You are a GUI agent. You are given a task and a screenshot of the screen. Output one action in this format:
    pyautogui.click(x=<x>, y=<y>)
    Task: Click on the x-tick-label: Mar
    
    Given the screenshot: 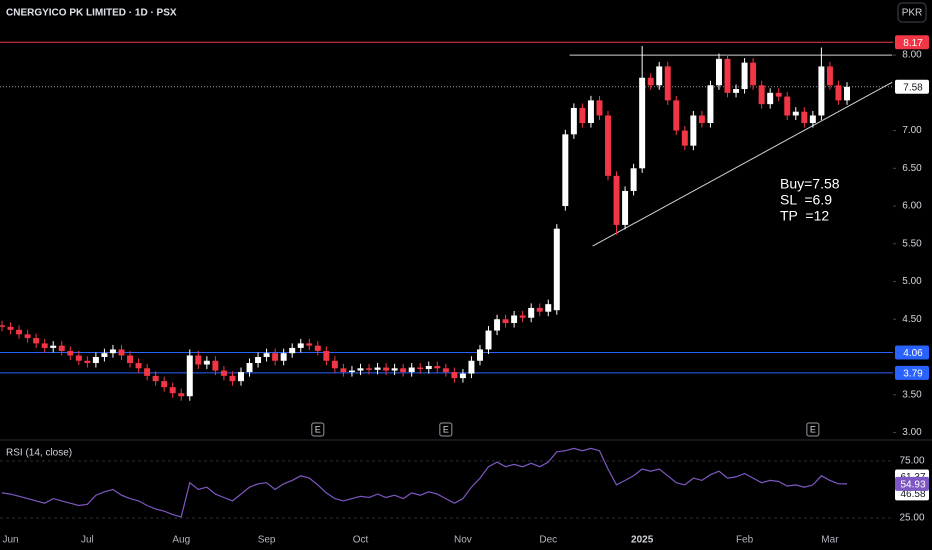 What is the action you would take?
    pyautogui.click(x=830, y=540)
    